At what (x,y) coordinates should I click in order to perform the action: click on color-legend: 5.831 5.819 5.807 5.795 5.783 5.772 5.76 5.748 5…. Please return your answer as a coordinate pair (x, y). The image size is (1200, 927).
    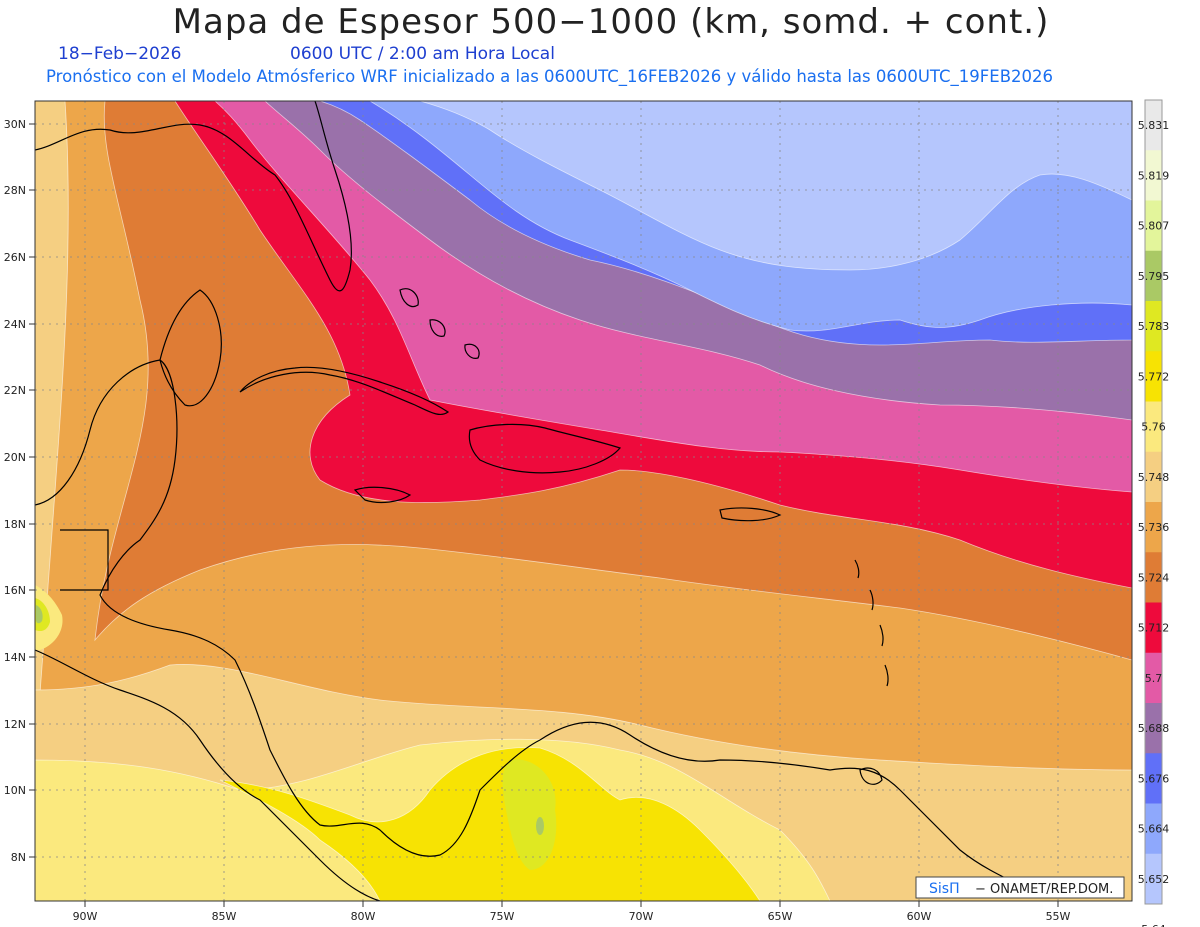
    Looking at the image, I should click on (1154, 513).